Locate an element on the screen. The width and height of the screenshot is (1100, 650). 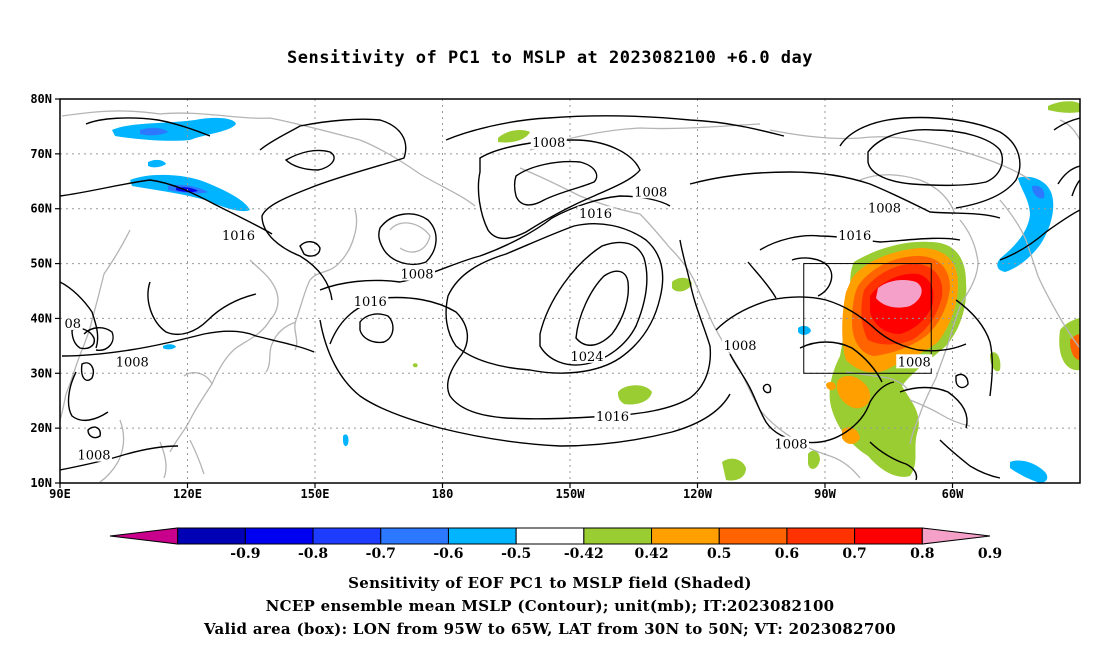
lat-tick-label: 10N is located at coordinates (41, 483).